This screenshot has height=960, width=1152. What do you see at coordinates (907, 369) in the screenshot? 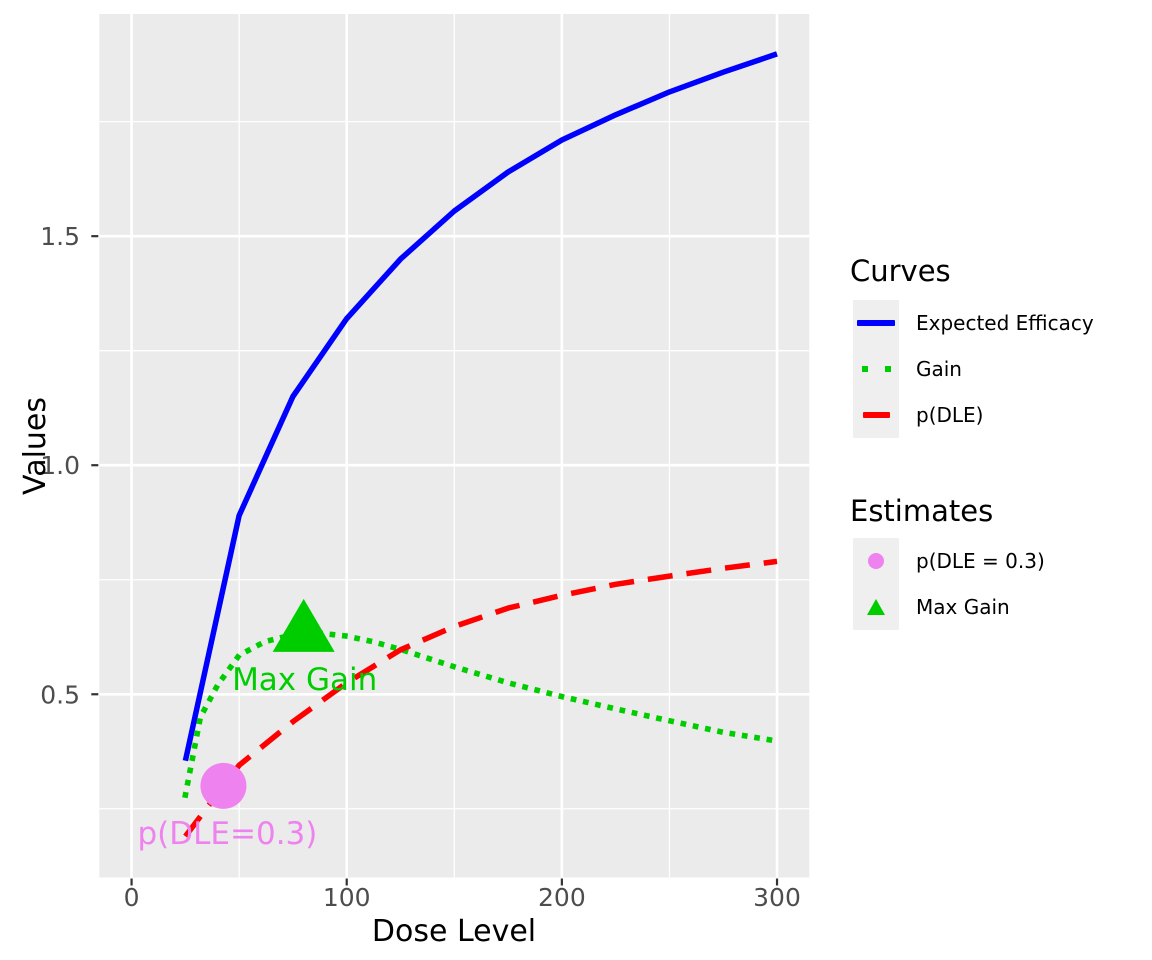
I see `legend-item-gain: Gain` at bounding box center [907, 369].